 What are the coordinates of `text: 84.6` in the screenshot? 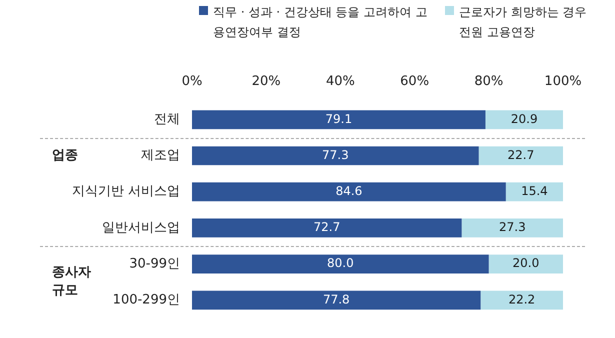 It's located at (349, 191).